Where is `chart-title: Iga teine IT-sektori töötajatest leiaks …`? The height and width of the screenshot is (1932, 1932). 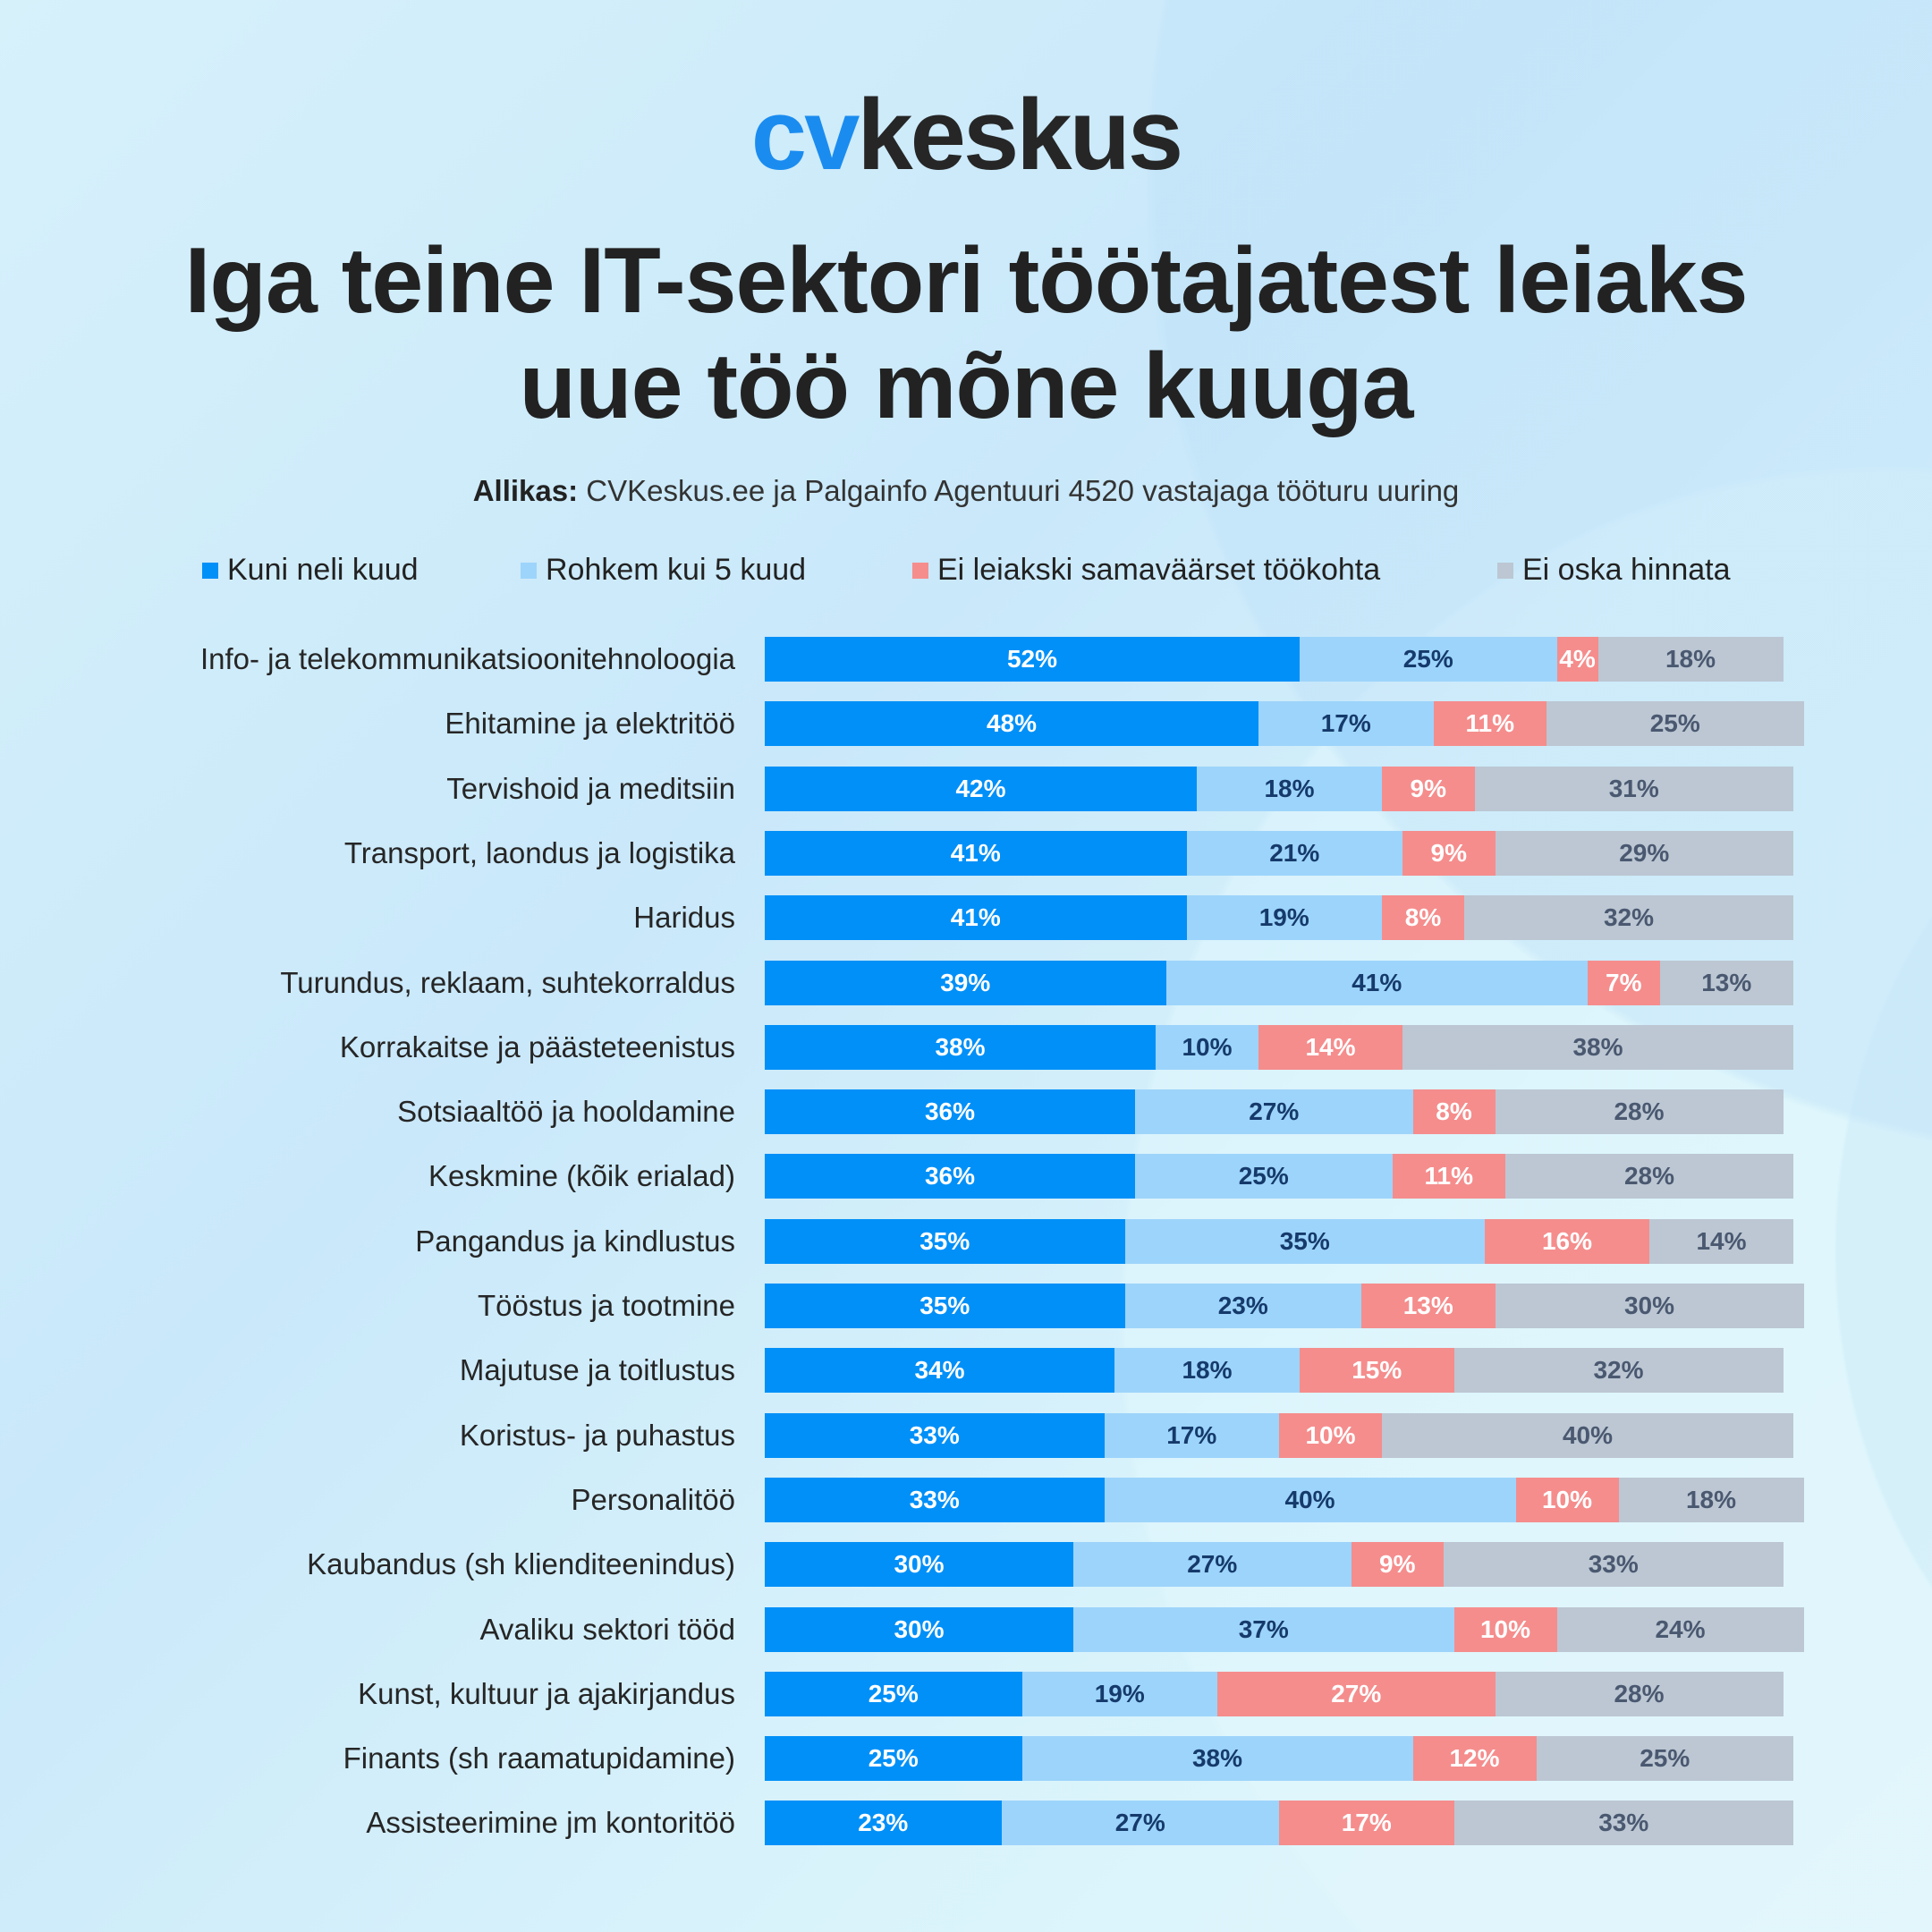 chart-title: Iga teine IT-sektori töötajatest leiaks … is located at coordinates (966, 333).